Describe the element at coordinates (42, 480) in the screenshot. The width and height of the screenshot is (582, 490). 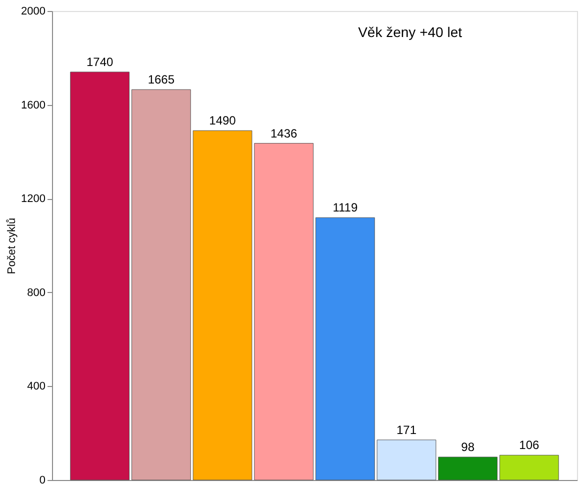
I see `y-tick-label: 0` at that location.